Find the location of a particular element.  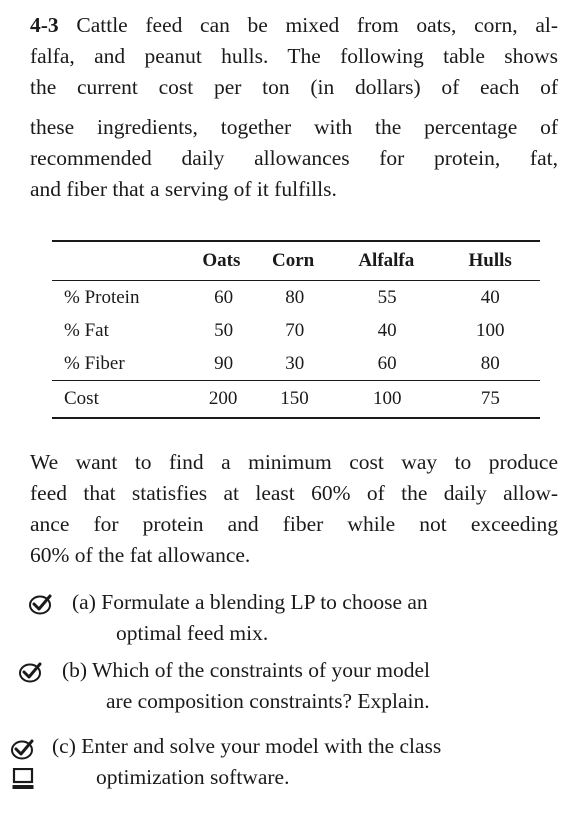

table-bottom-rule is located at coordinates (296, 418).